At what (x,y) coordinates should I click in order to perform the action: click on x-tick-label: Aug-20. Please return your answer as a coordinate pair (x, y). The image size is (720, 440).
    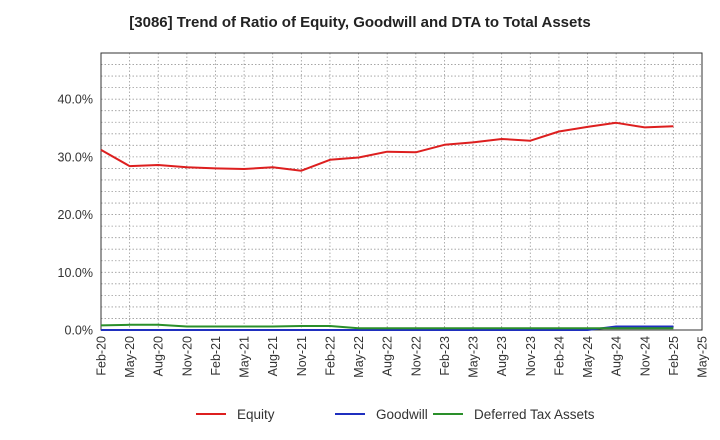
    Looking at the image, I should click on (159, 356).